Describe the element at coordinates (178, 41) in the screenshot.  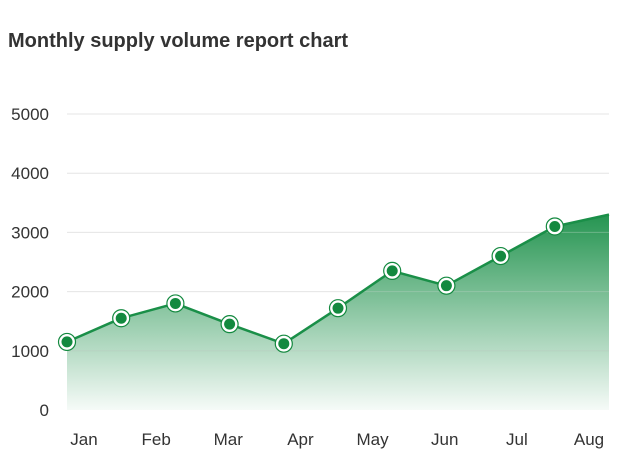
I see `chart-title: Monthly supply volume report chart` at that location.